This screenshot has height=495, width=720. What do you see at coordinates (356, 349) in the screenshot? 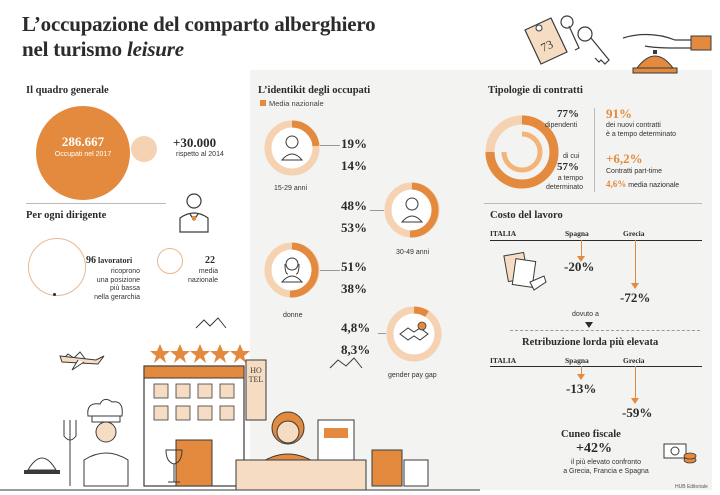
I see `national-gender: 8,3%` at bounding box center [356, 349].